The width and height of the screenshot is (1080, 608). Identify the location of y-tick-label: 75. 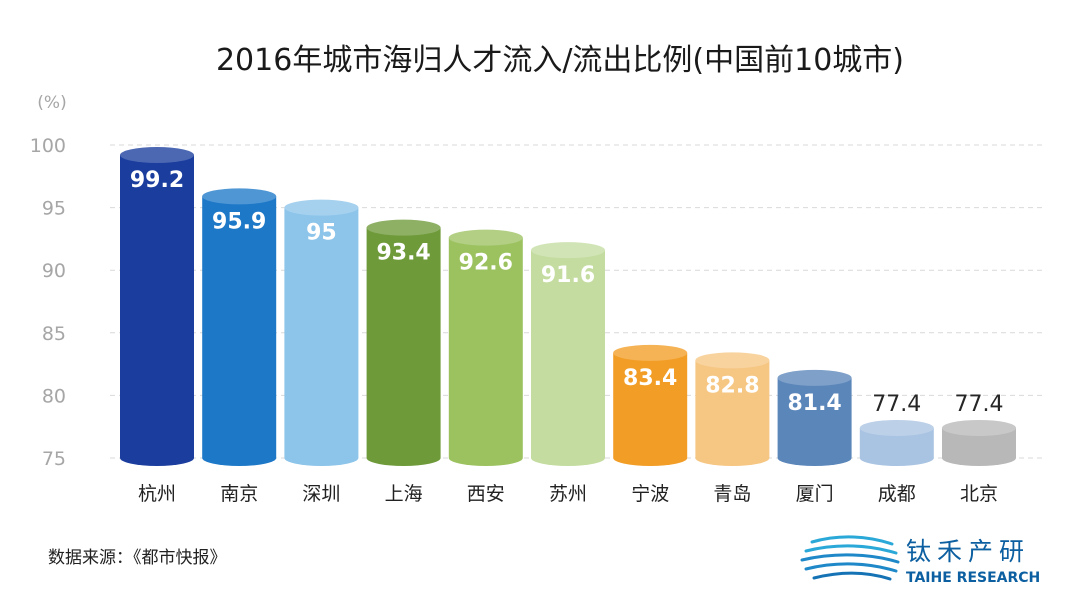
(54, 459).